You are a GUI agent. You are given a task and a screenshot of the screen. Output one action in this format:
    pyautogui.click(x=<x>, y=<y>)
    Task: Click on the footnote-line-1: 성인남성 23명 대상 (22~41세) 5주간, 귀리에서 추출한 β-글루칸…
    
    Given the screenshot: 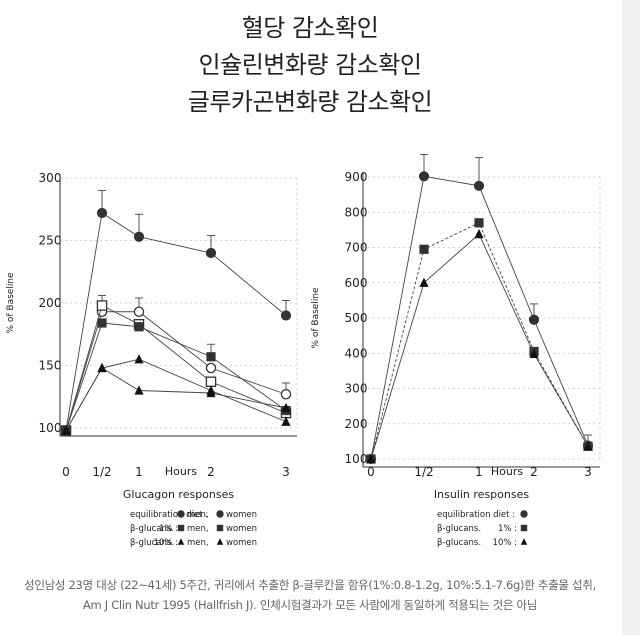 What is the action you would take?
    pyautogui.click(x=310, y=585)
    